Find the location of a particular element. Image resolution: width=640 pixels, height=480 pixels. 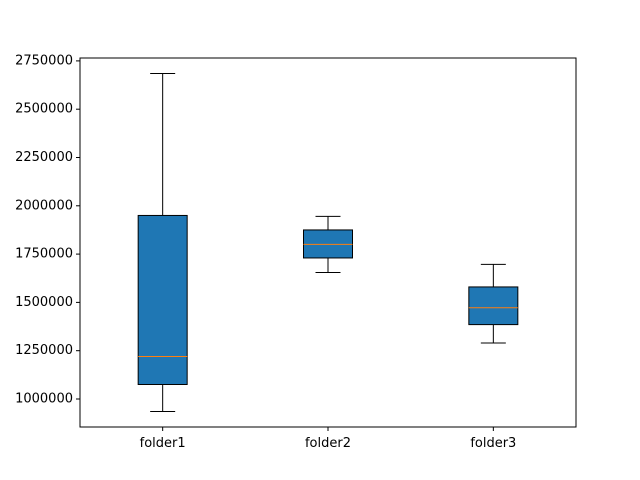

y-tick-label: 1000000 is located at coordinates (44, 398).